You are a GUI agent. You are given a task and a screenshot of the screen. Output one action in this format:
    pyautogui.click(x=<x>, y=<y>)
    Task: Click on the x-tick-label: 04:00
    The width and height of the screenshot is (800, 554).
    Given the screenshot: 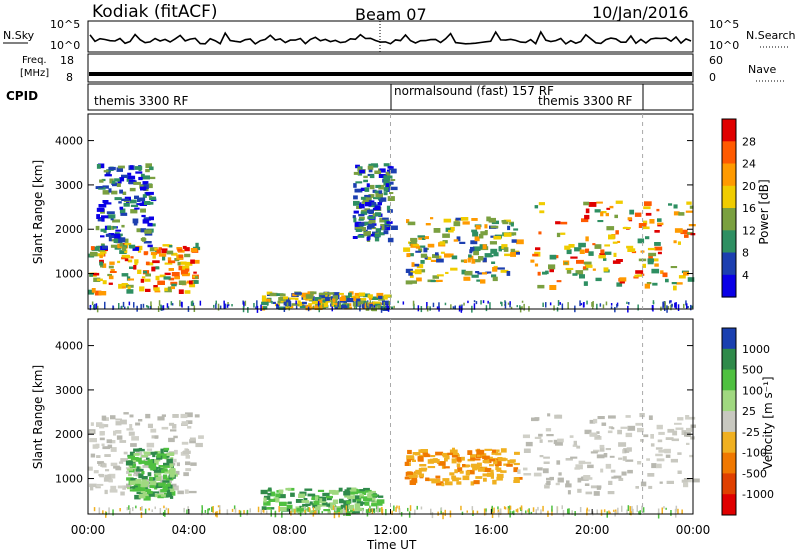 What is the action you would take?
    pyautogui.click(x=189, y=530)
    